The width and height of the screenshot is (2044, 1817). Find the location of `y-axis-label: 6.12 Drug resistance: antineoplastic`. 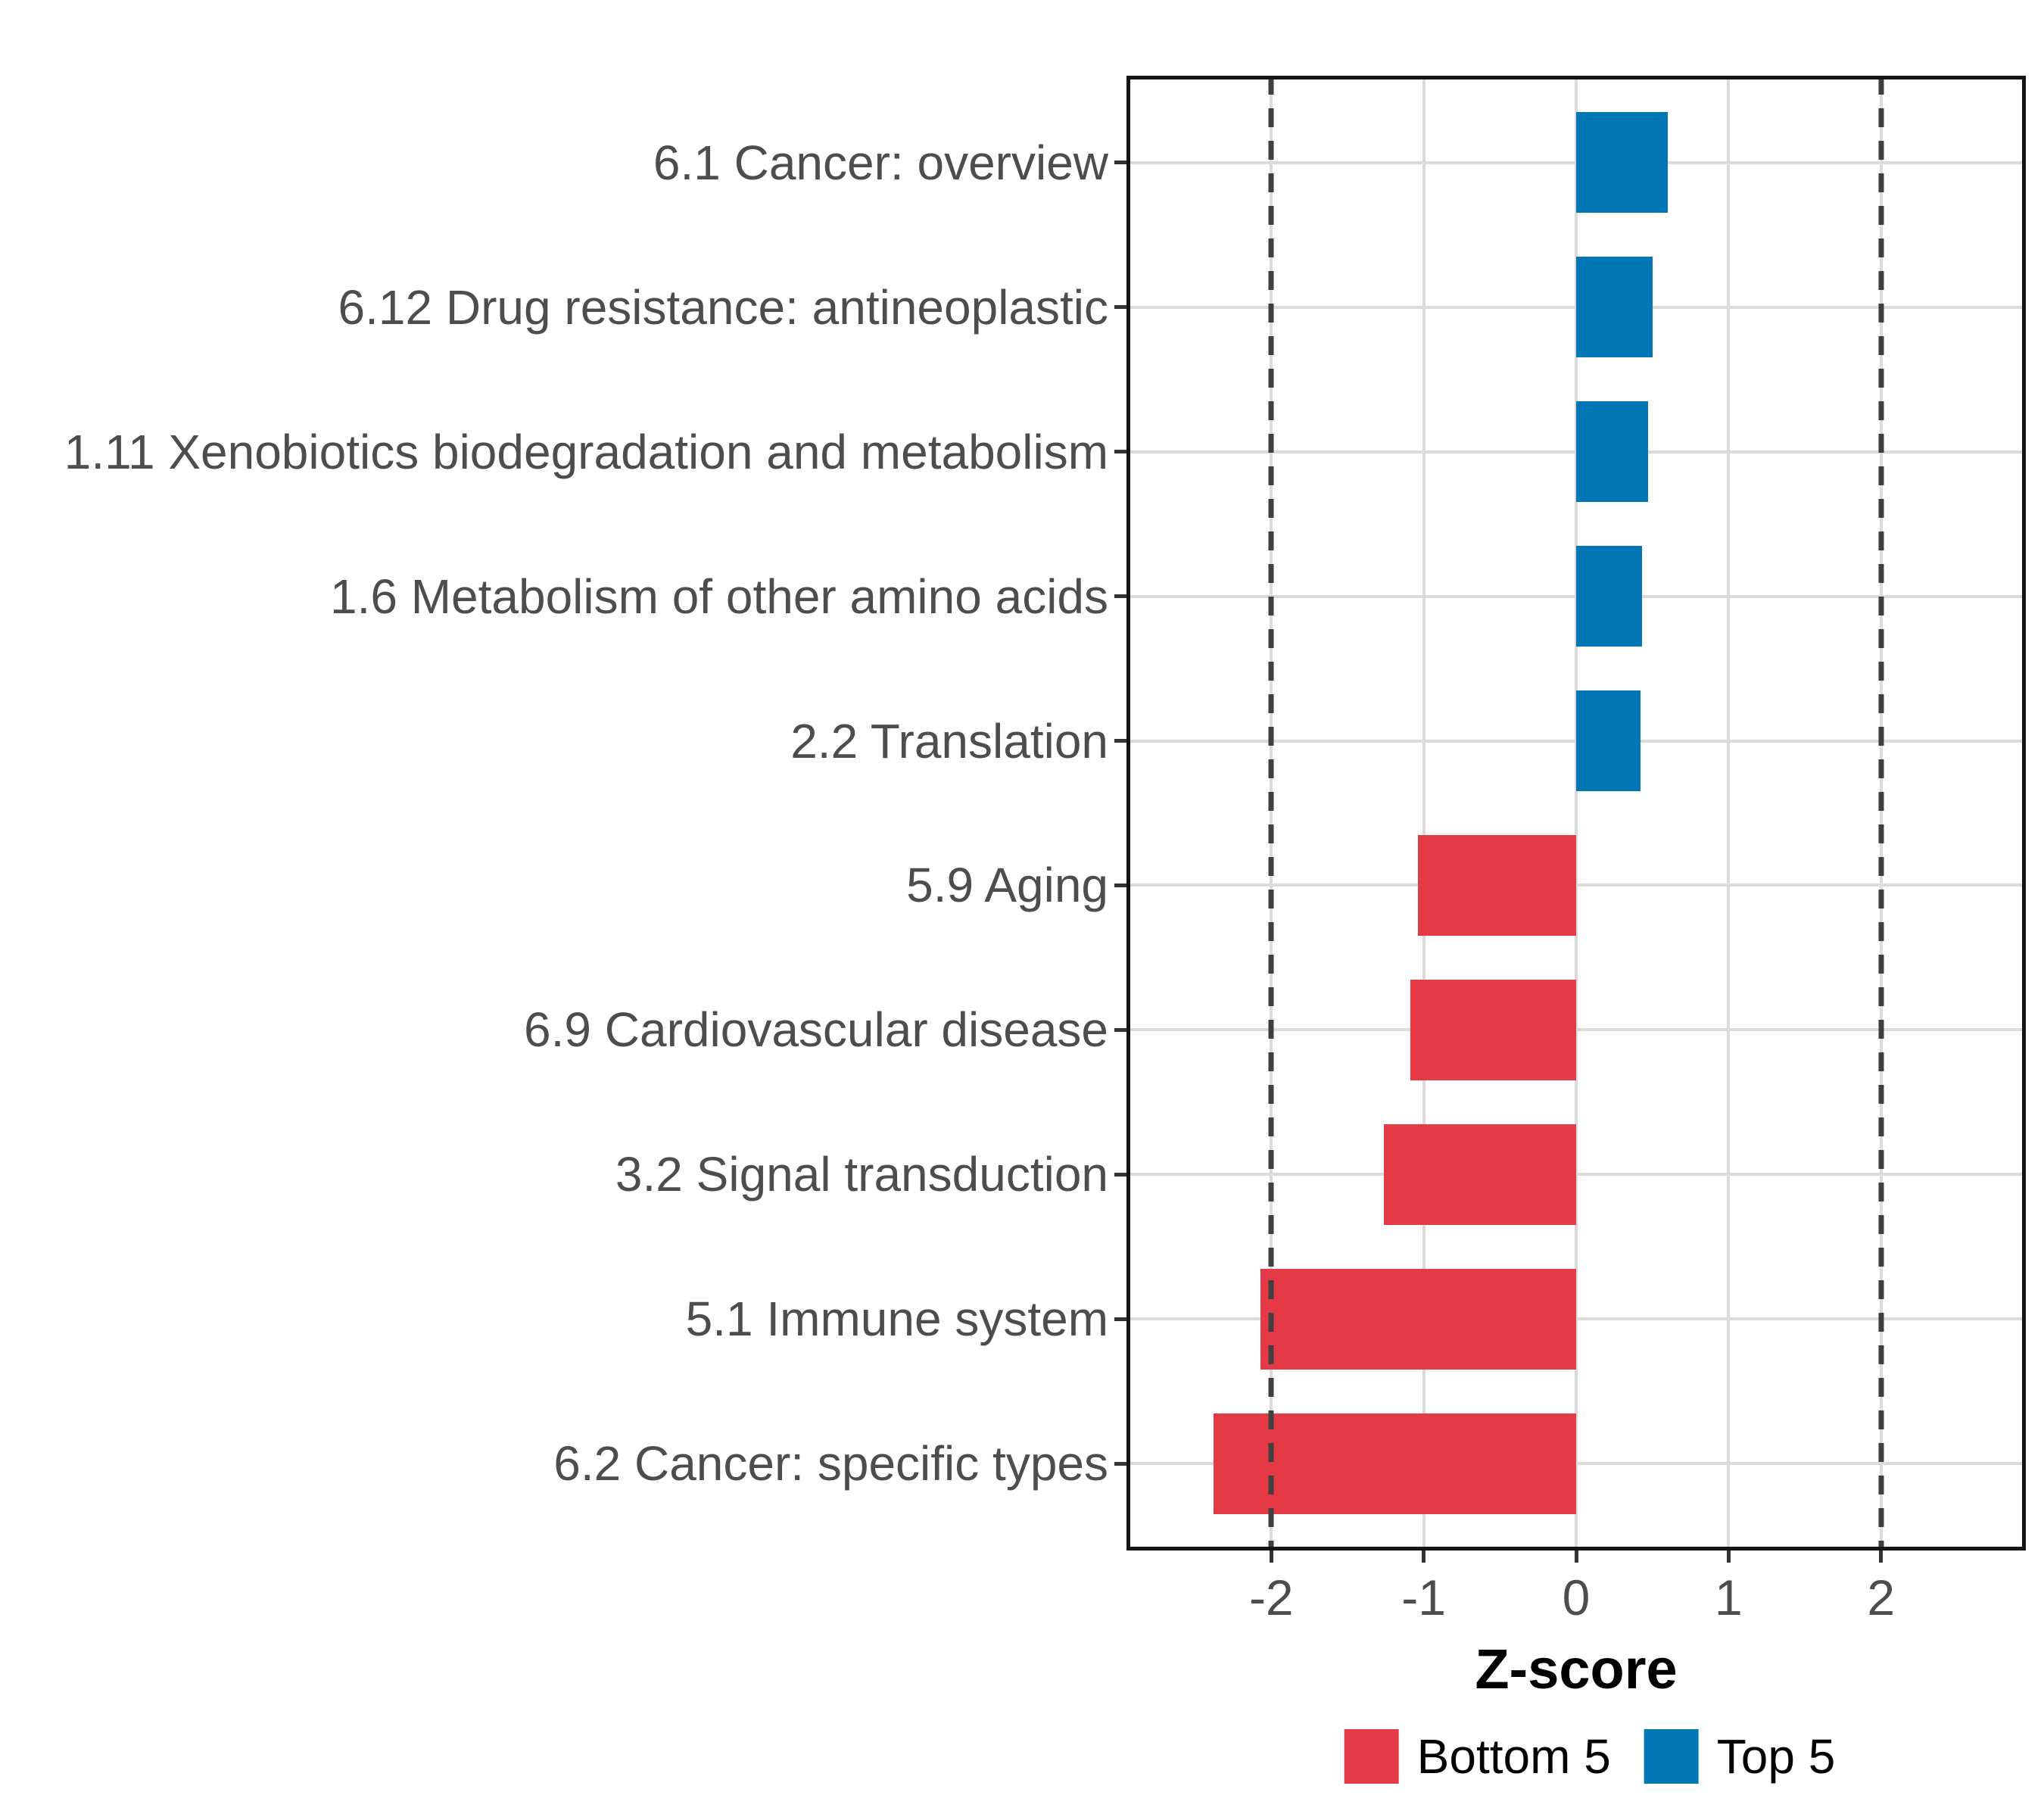

y-axis-label: 6.12 Drug resistance: antineoplastic is located at coordinates (723, 307).